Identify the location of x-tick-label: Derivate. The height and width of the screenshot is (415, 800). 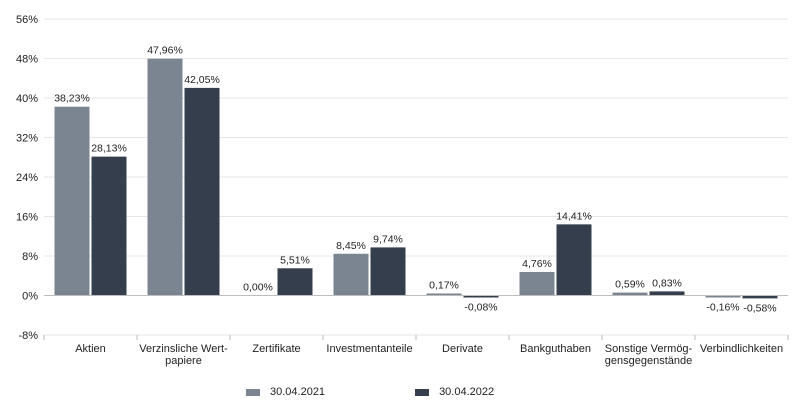
(462, 349).